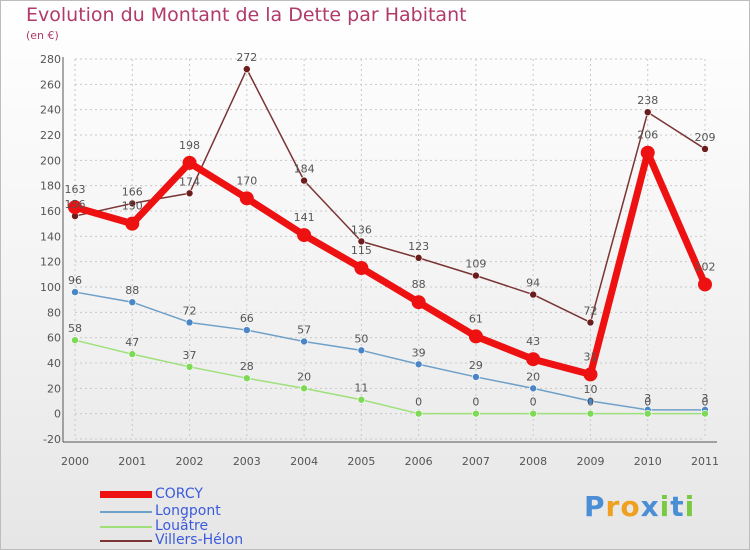 The image size is (750, 550). Describe the element at coordinates (419, 284) in the screenshot. I see `data-label-corcy: 88` at that location.